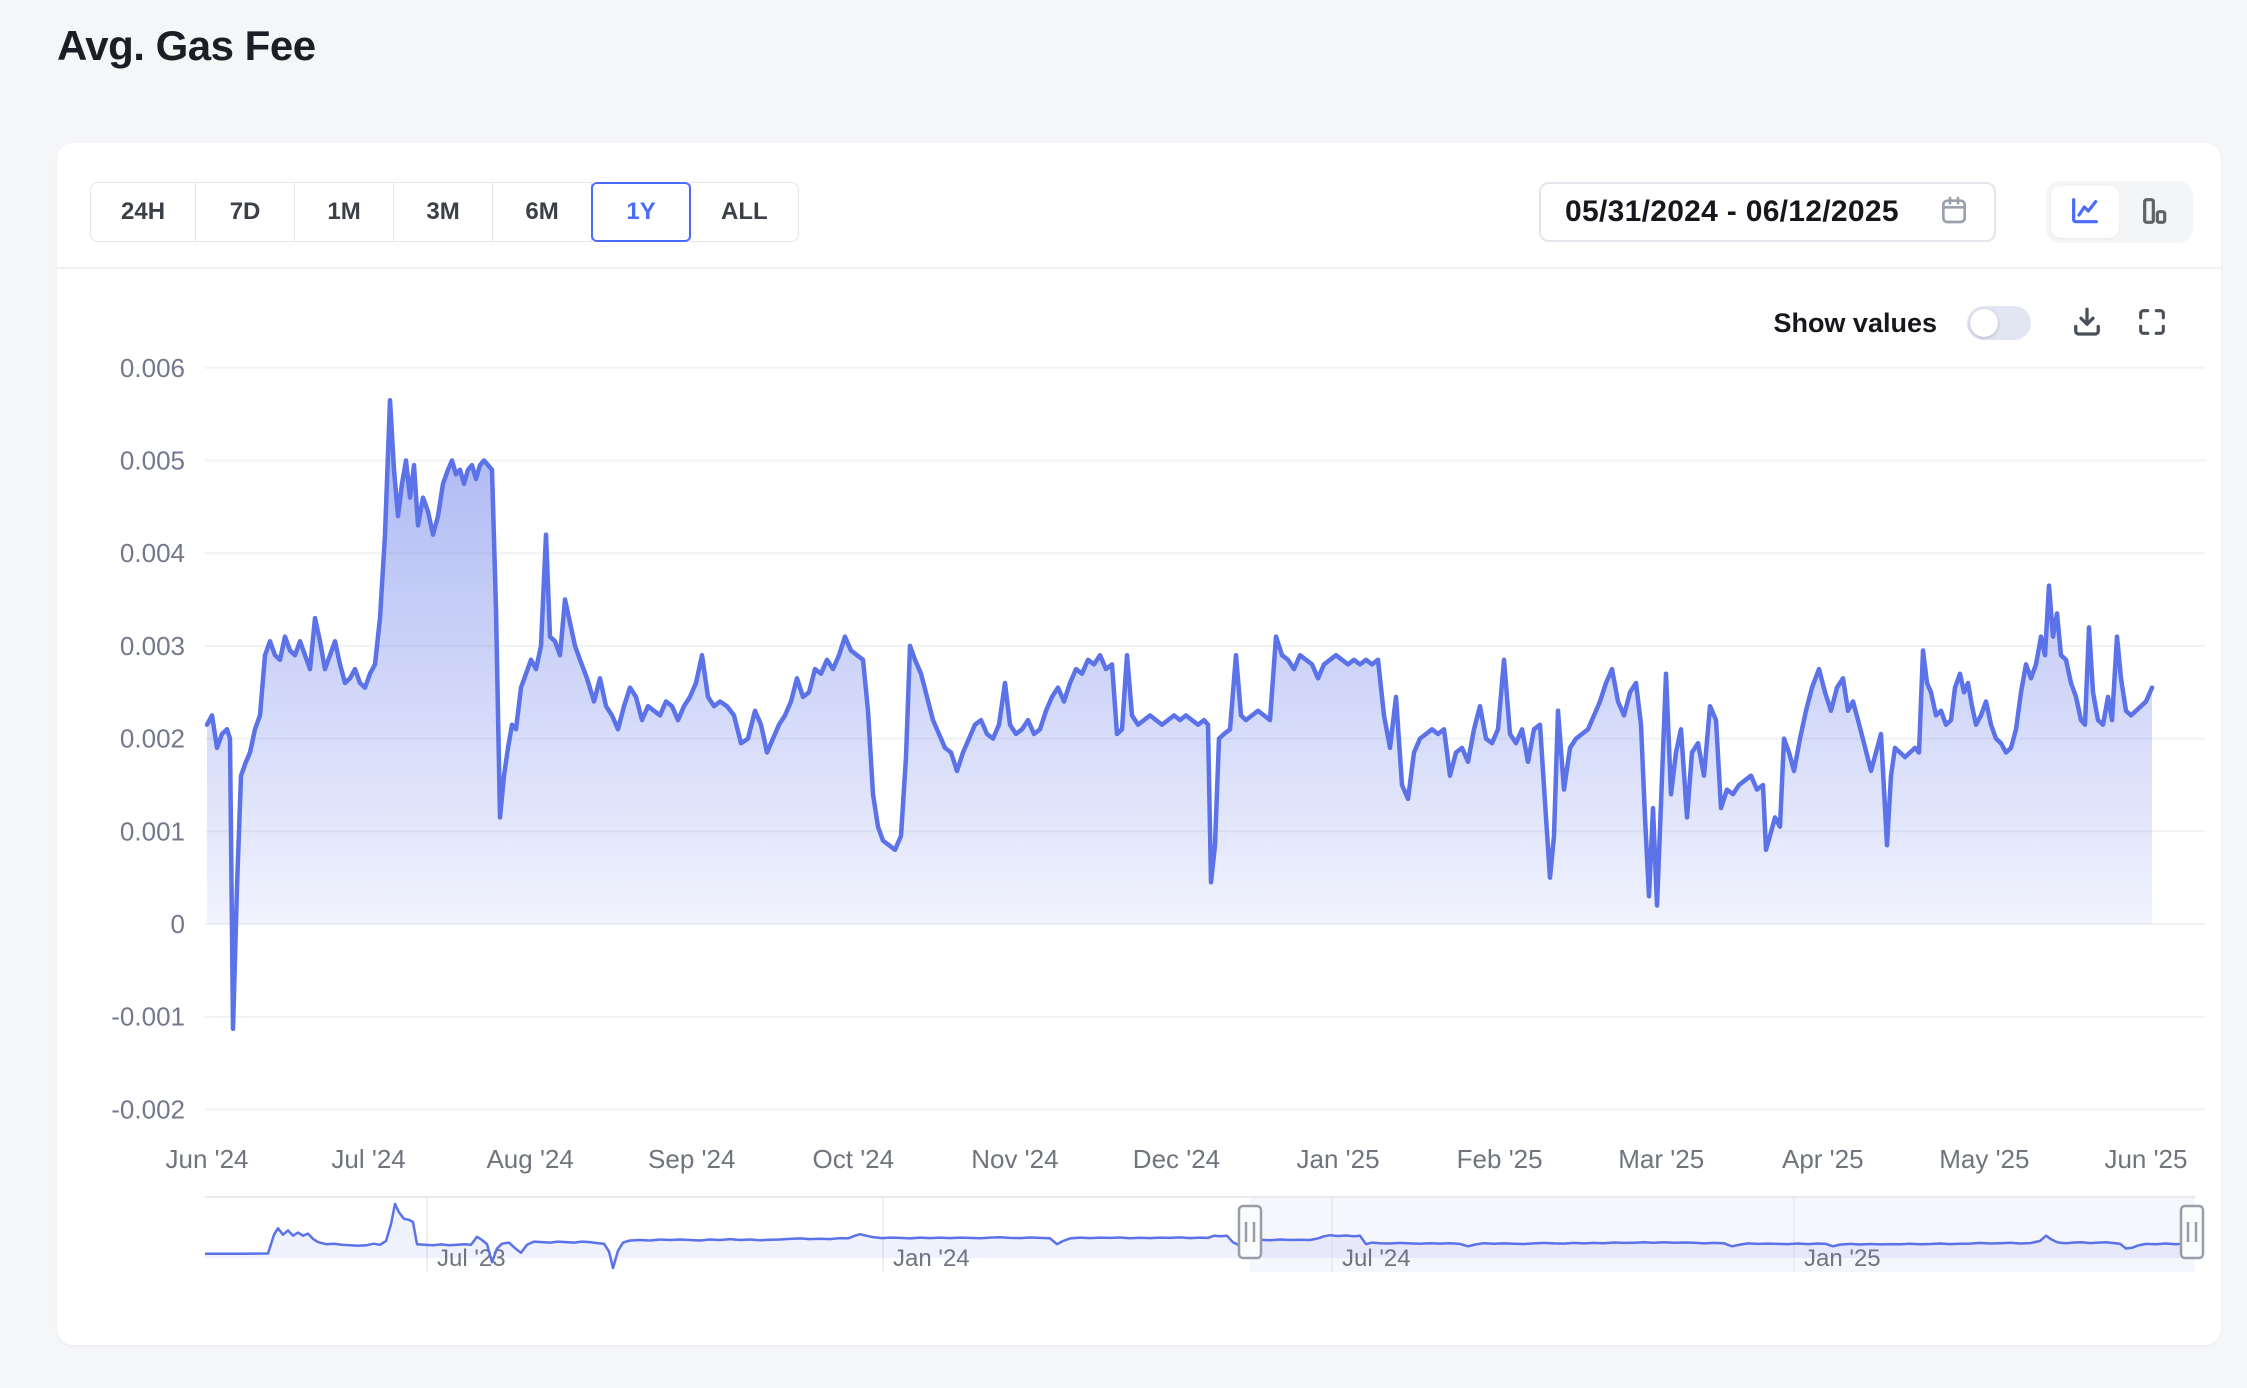  Describe the element at coordinates (2119, 212) in the screenshot. I see `chart-type-toggle` at that location.